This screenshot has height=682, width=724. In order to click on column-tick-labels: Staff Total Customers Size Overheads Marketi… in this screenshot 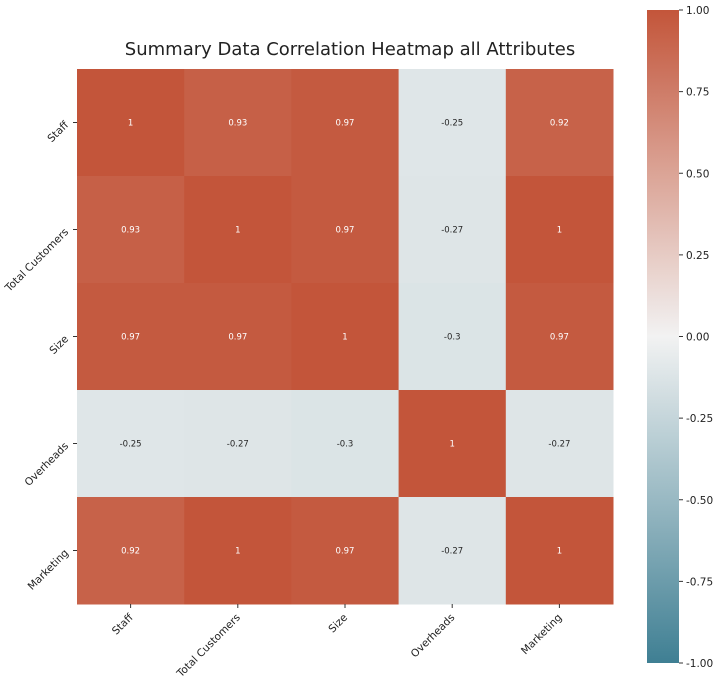, I will do `click(337, 642)`.